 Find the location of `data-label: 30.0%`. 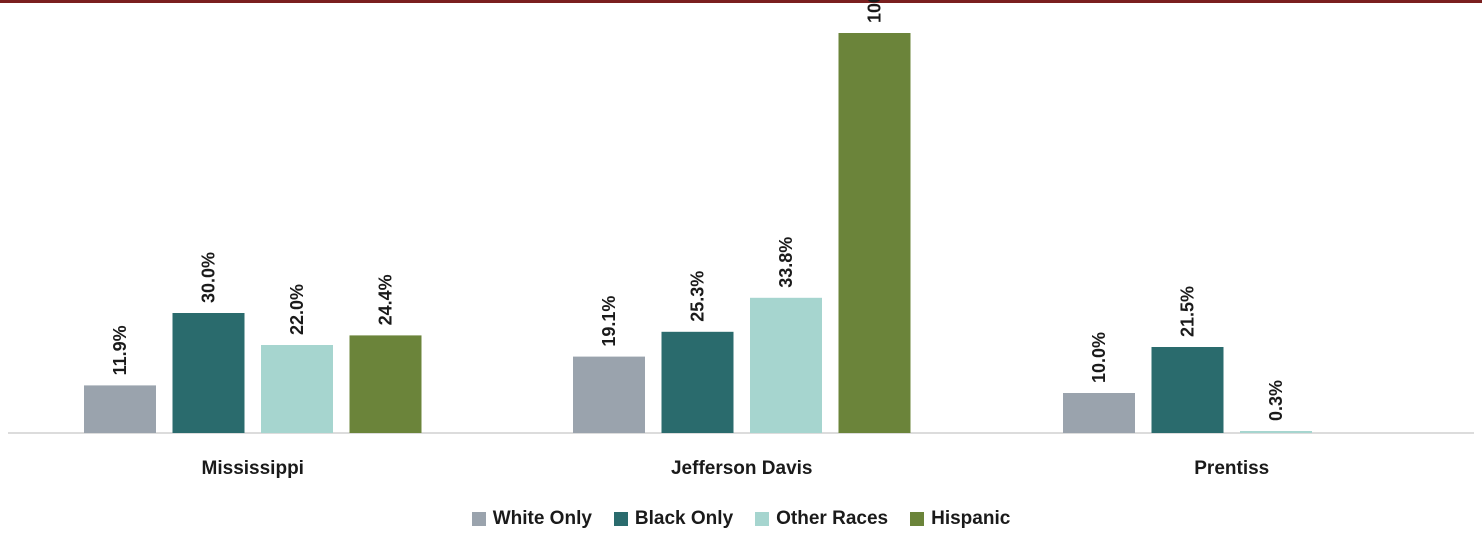

data-label: 30.0% is located at coordinates (209, 277).